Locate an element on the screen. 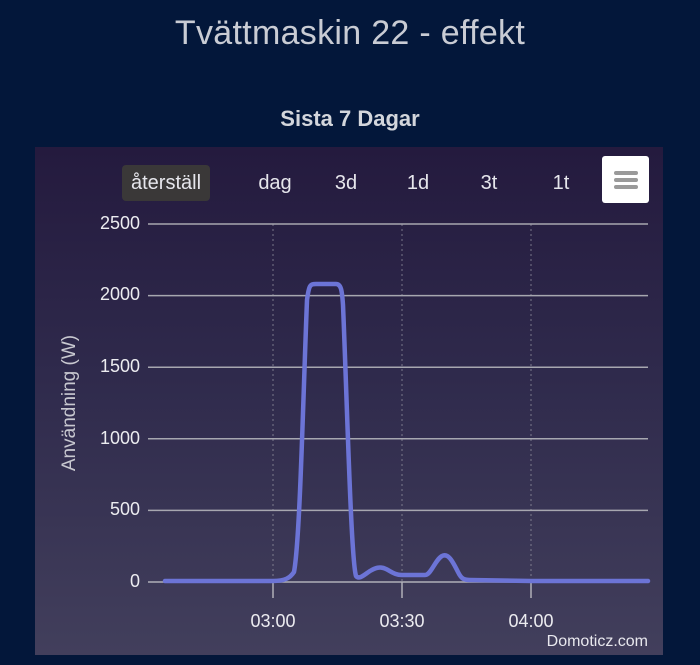 This screenshot has height=665, width=700. x-axis is located at coordinates (398, 589).